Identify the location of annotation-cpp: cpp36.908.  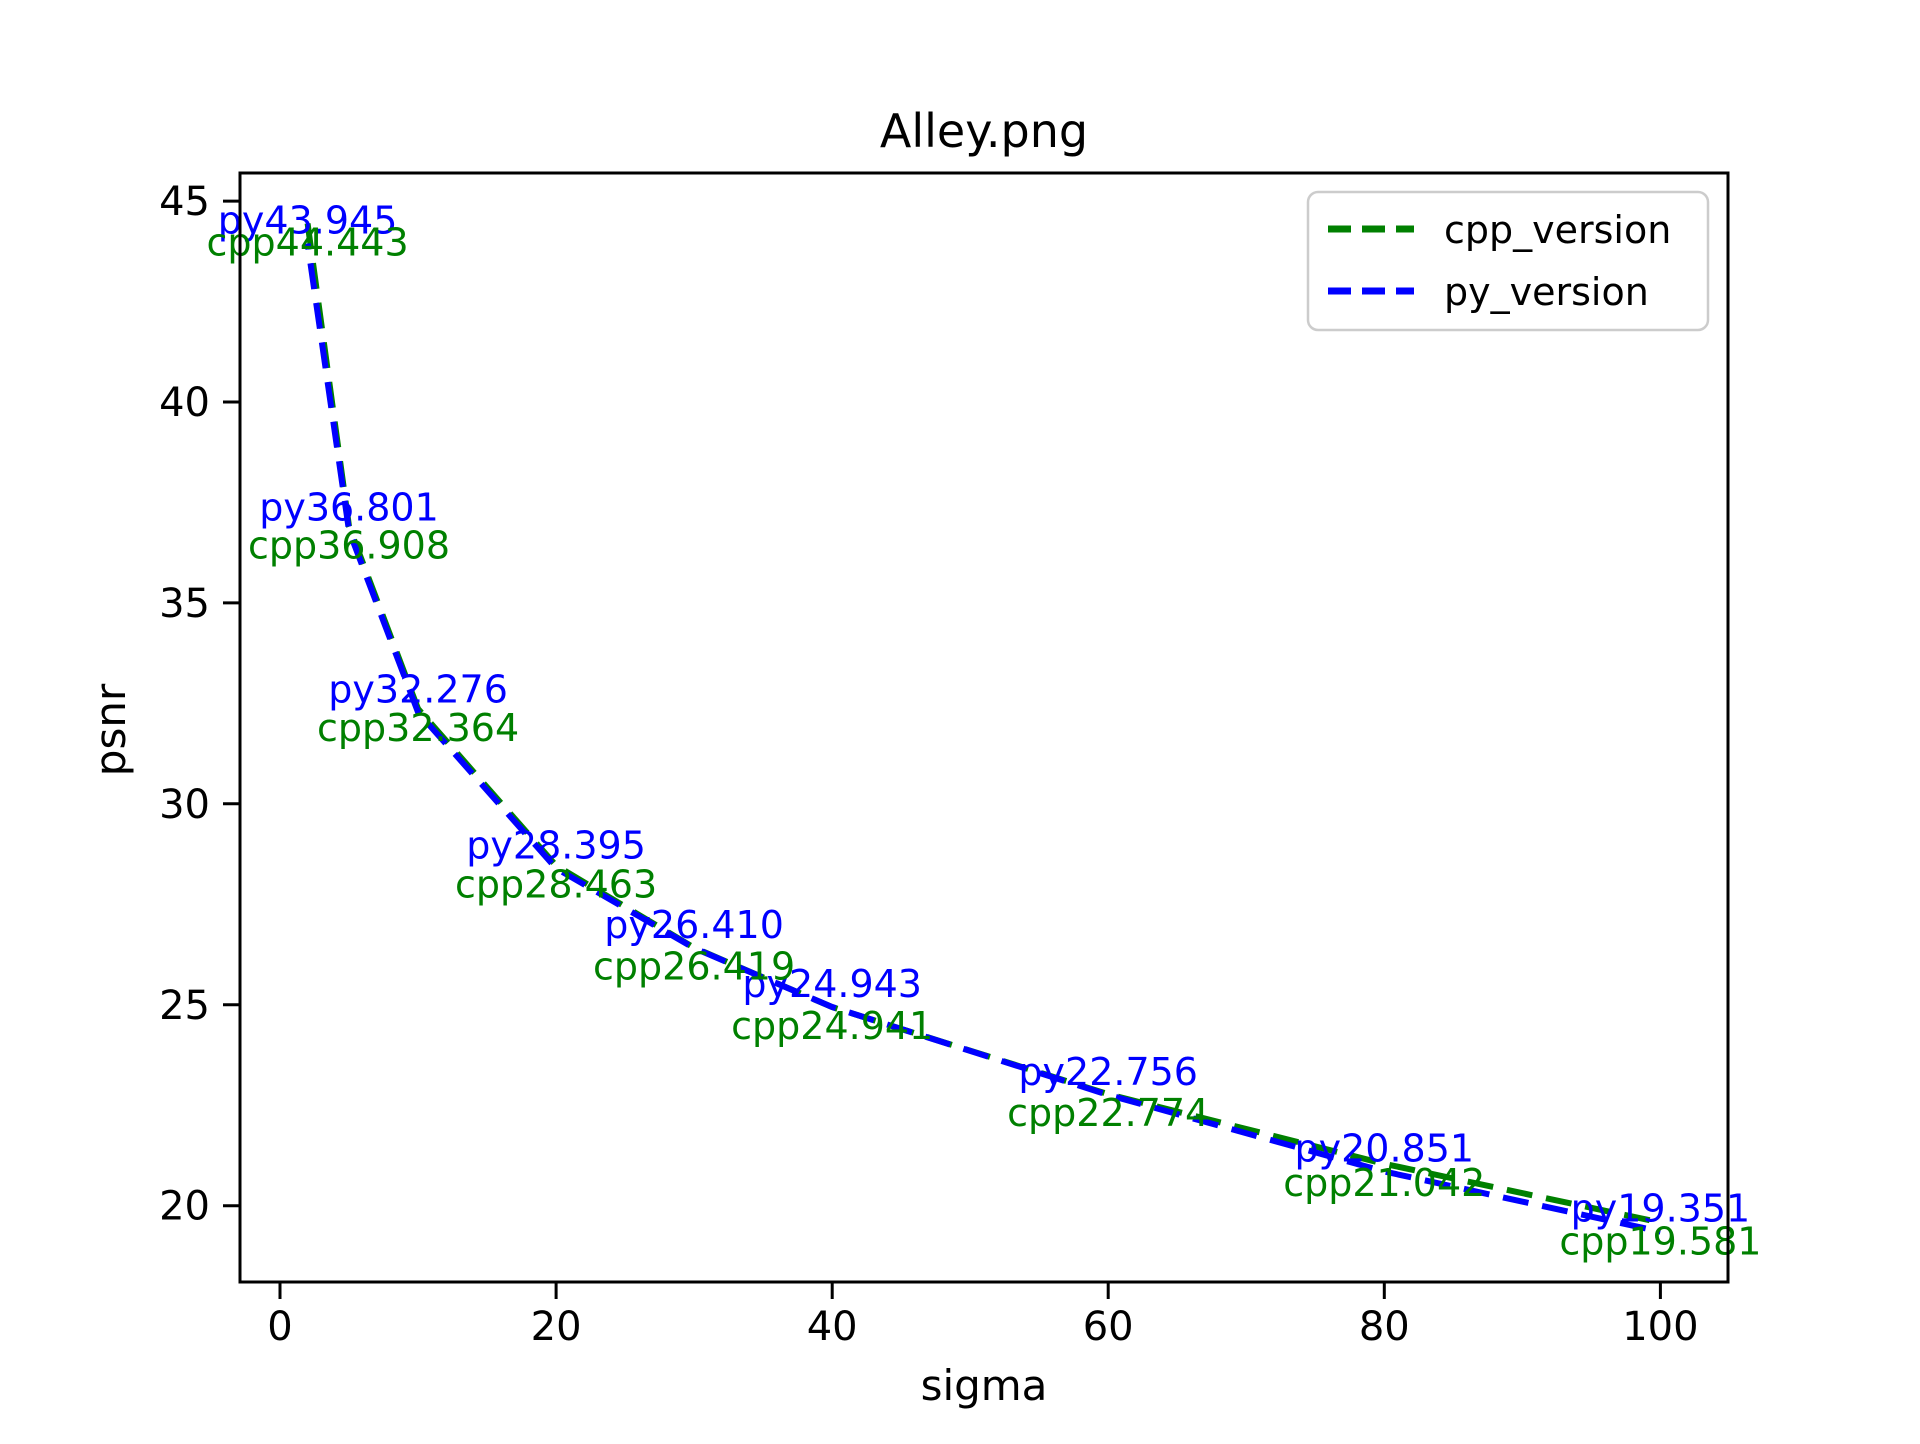
(349, 545).